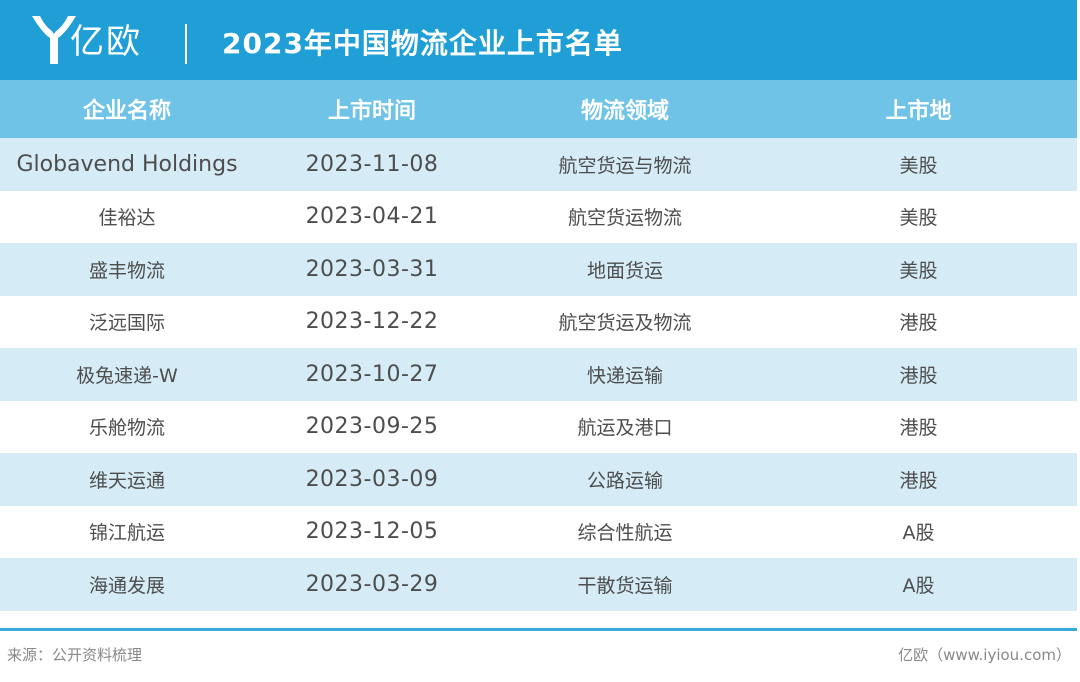 This screenshot has width=1080, height=682. I want to click on cell-logistics-field: 航运及港口, so click(625, 428).